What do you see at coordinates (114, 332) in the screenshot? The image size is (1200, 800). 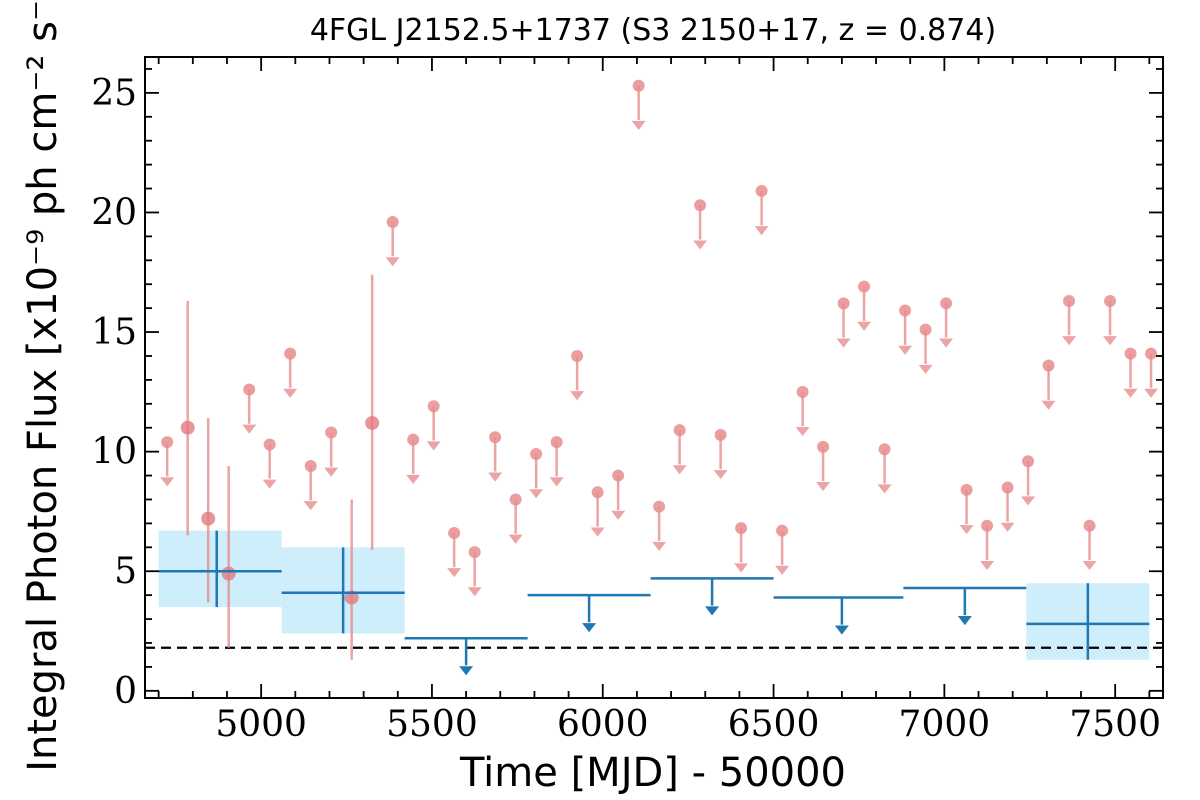 I see `y-tick-label: 15` at bounding box center [114, 332].